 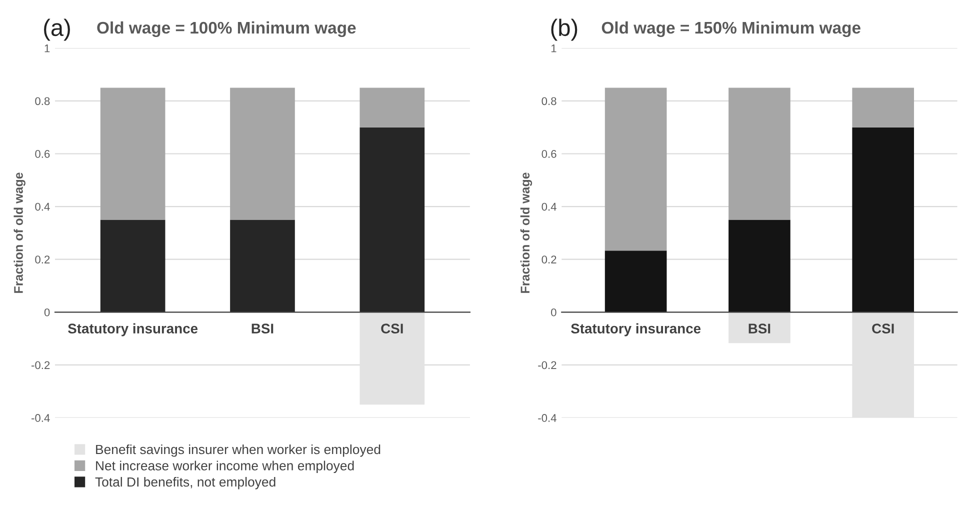 What do you see at coordinates (57, 29) in the screenshot?
I see `chart-title: (a)` at bounding box center [57, 29].